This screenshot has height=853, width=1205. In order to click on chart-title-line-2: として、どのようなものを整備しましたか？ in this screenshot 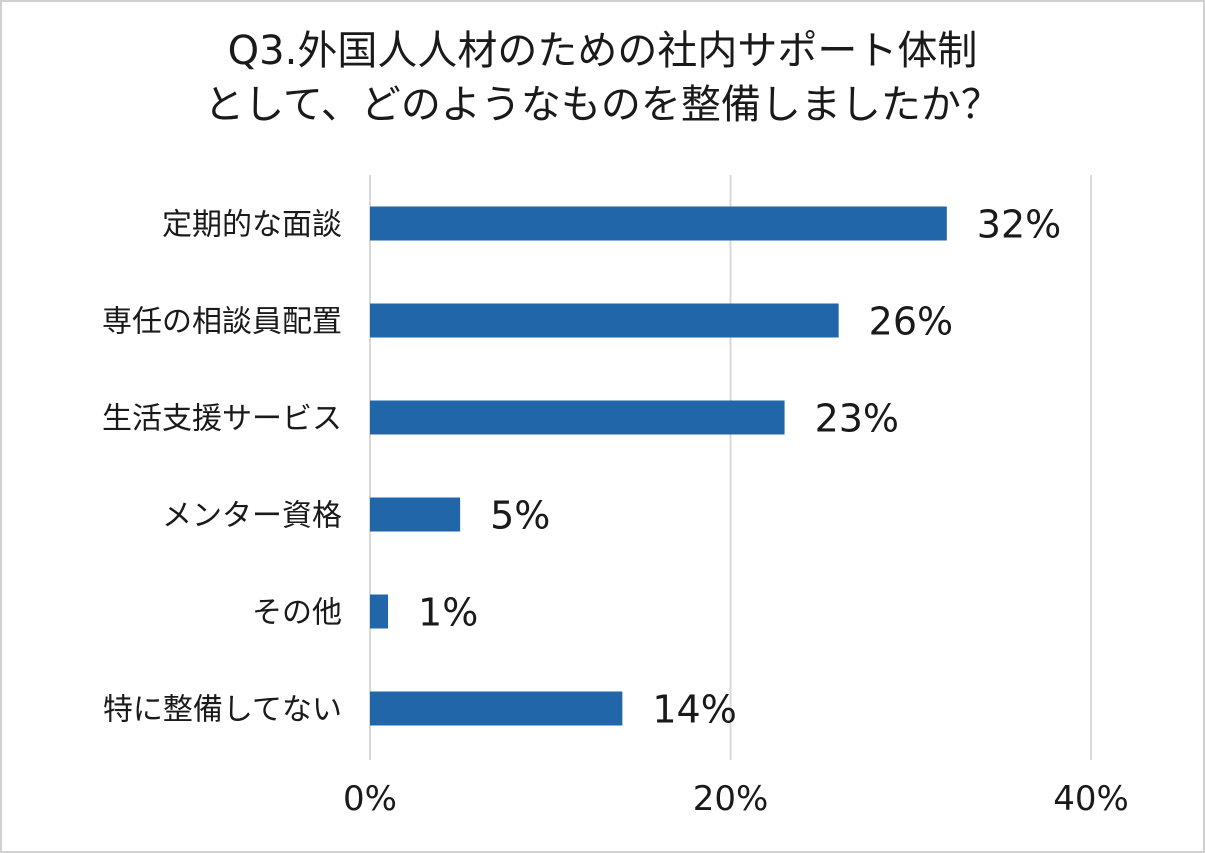, I will do `click(602, 105)`.